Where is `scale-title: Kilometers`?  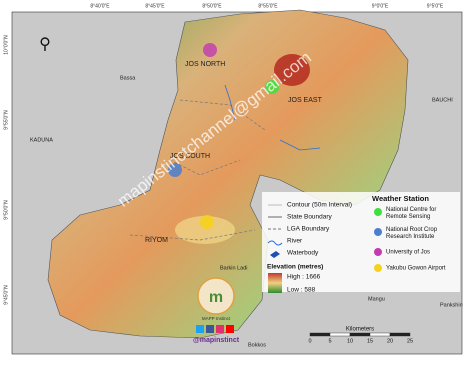
scale-title: Kilometers is located at coordinates (360, 330).